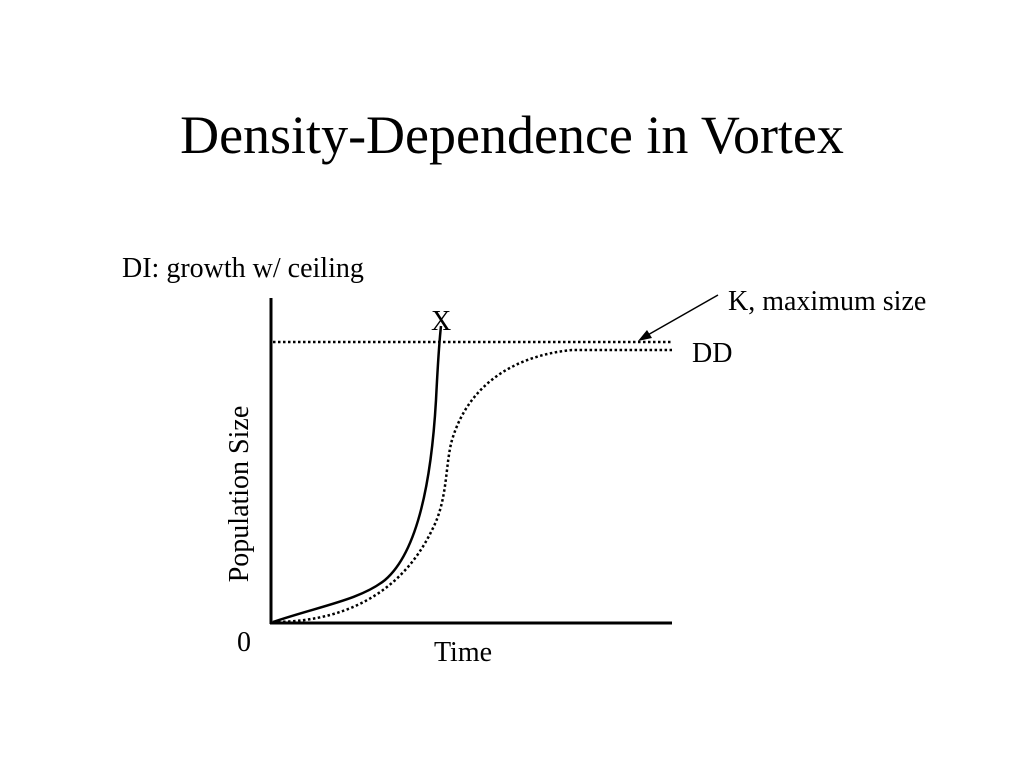  Describe the element at coordinates (243, 268) in the screenshot. I see `figure-subtitle: DI: growth w/ ceiling` at that location.